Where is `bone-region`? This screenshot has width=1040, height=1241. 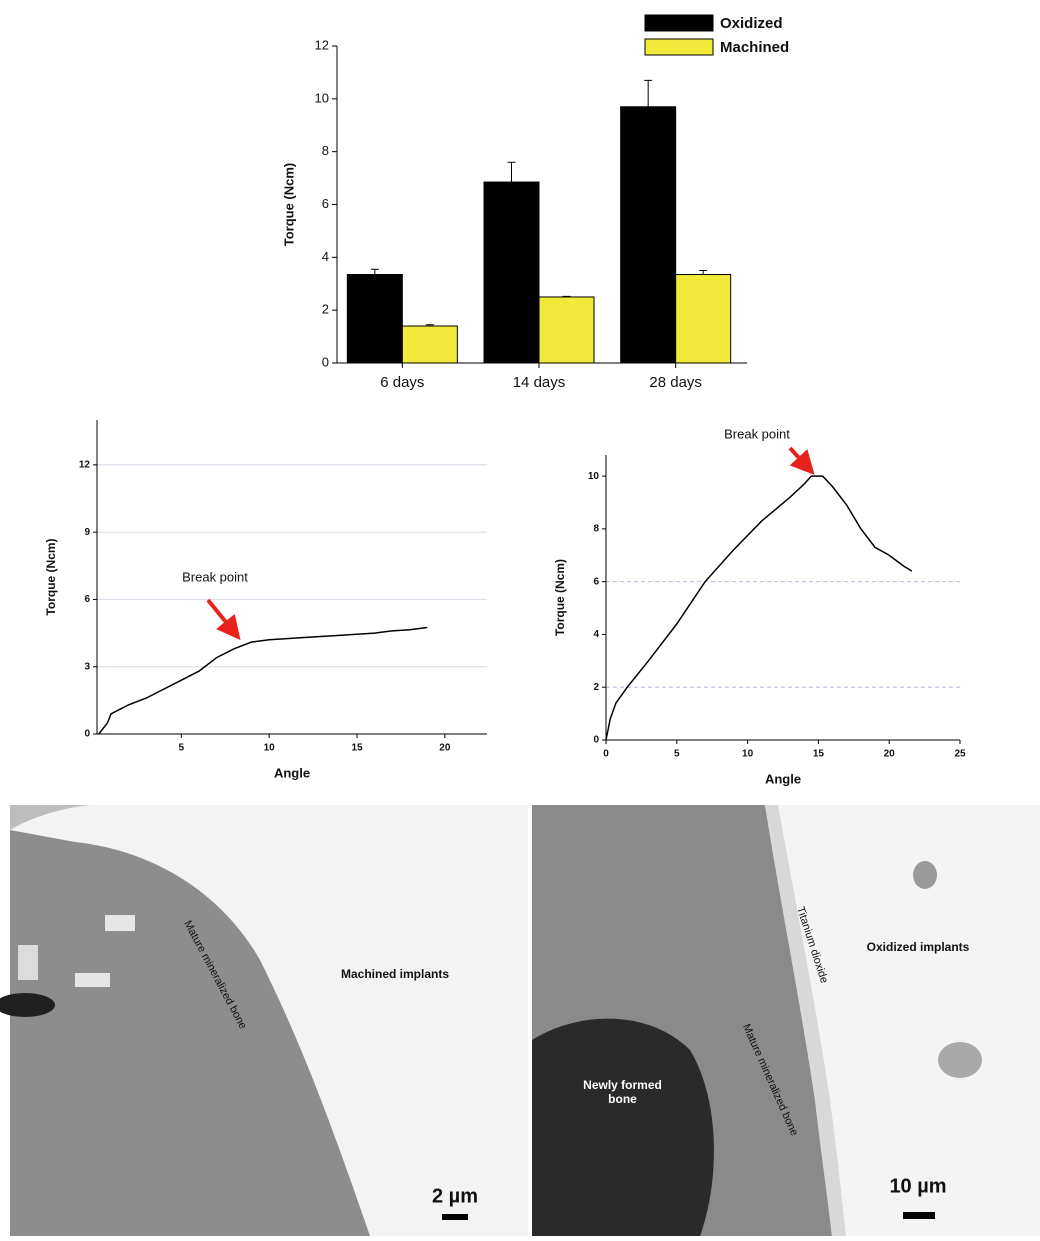
bone-region is located at coordinates (190, 1033).